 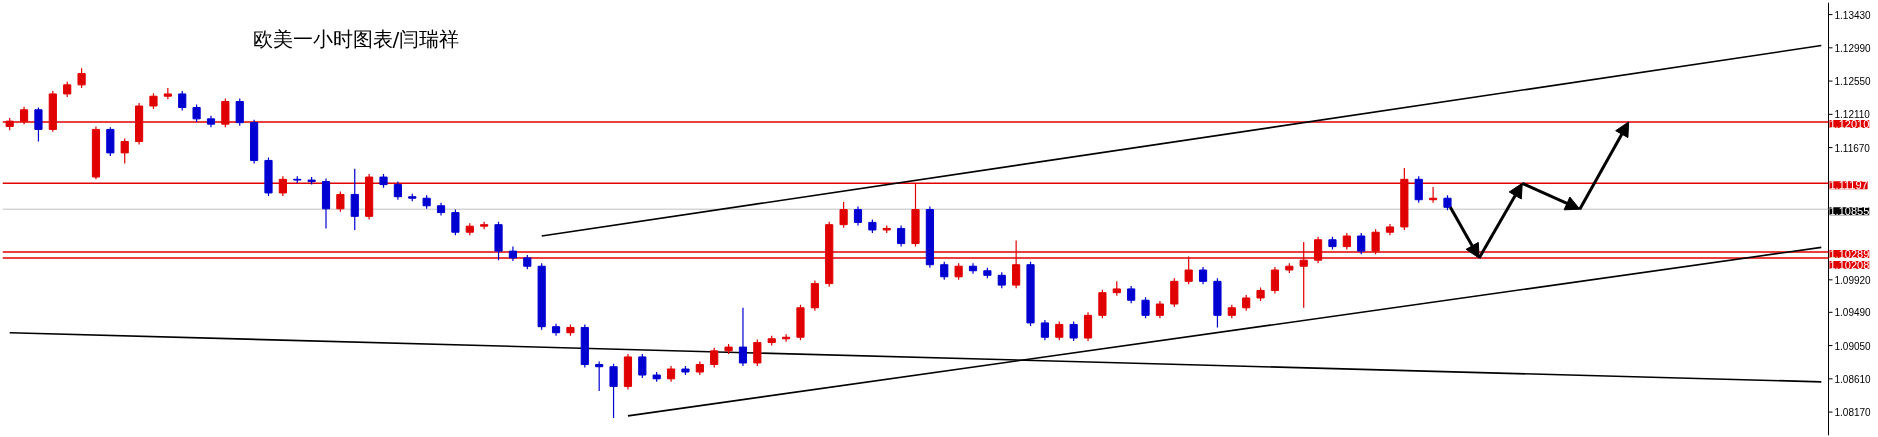 I want to click on ref-line-label: 1.10289, so click(x=1849, y=253).